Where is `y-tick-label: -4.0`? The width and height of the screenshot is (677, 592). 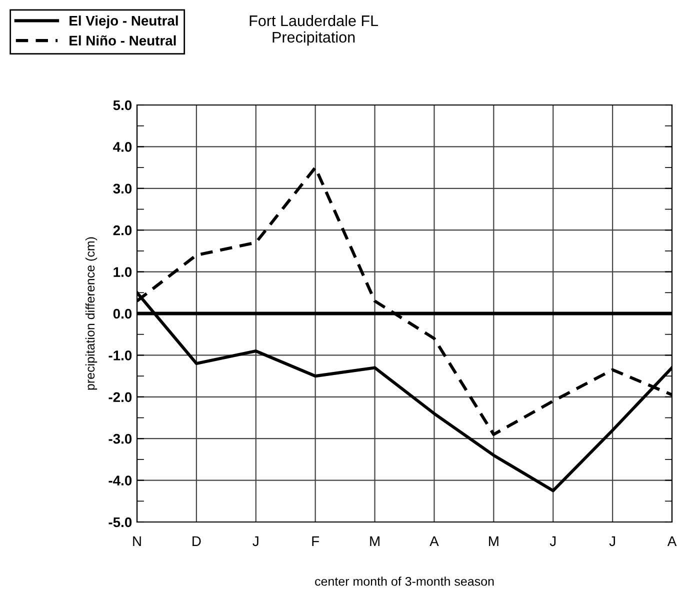
y-tick-label: -4.0 is located at coordinates (120, 481).